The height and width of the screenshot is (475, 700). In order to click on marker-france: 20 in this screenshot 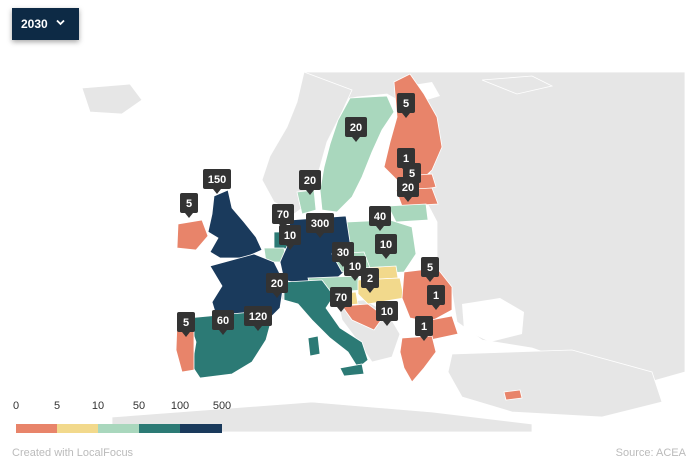, I will do `click(277, 285)`.